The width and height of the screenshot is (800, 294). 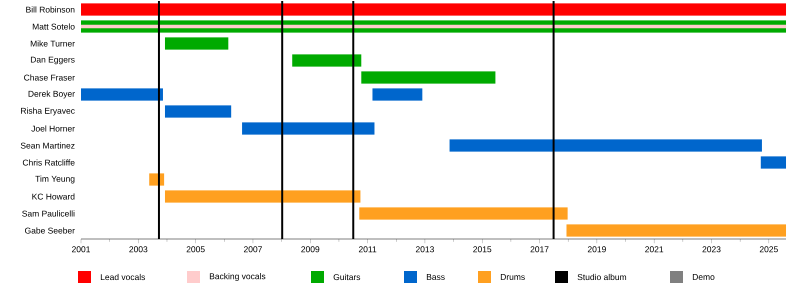 What do you see at coordinates (539, 249) in the screenshot?
I see `x-tick-label: 2017` at bounding box center [539, 249].